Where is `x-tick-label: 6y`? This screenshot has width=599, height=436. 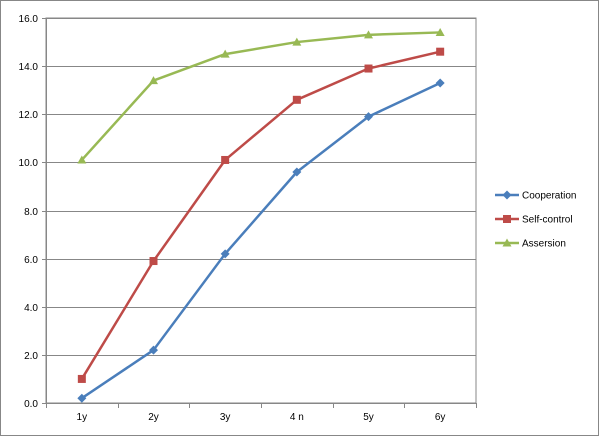
x-tick-label: 6y is located at coordinates (440, 417).